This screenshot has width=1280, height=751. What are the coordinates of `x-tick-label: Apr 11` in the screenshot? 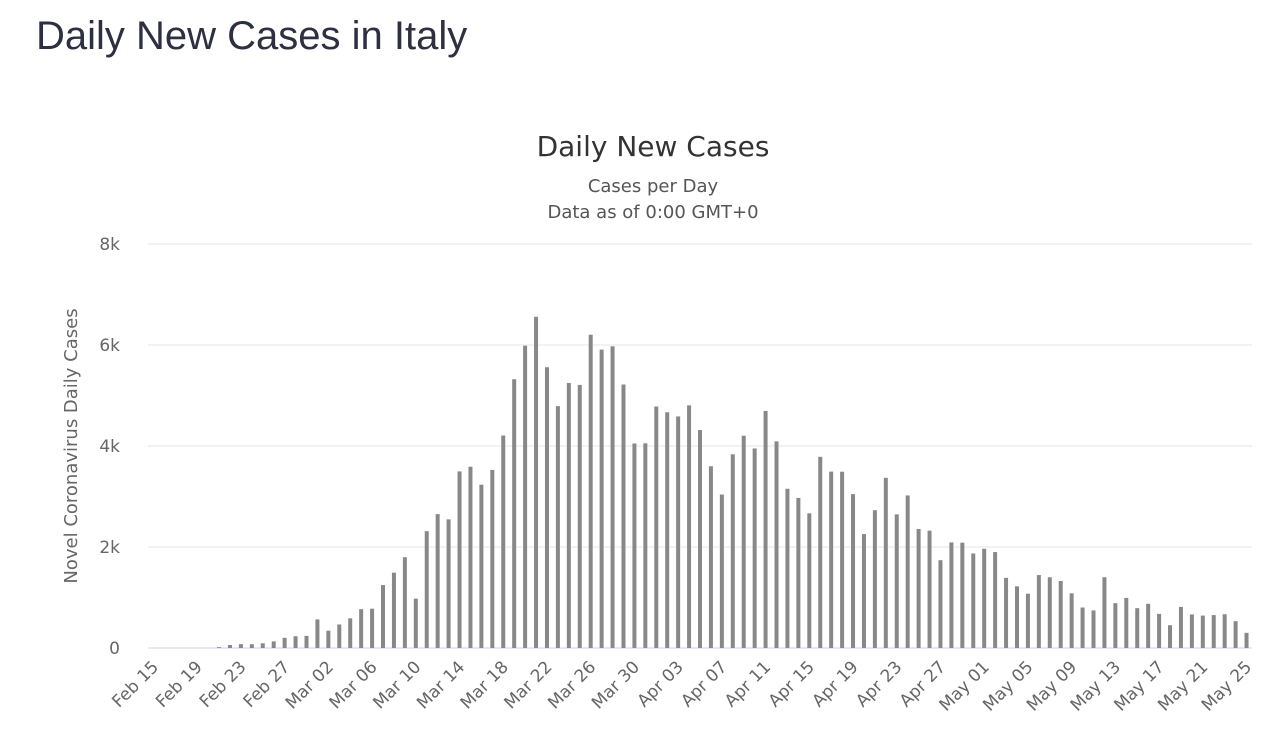 It's located at (748, 684).